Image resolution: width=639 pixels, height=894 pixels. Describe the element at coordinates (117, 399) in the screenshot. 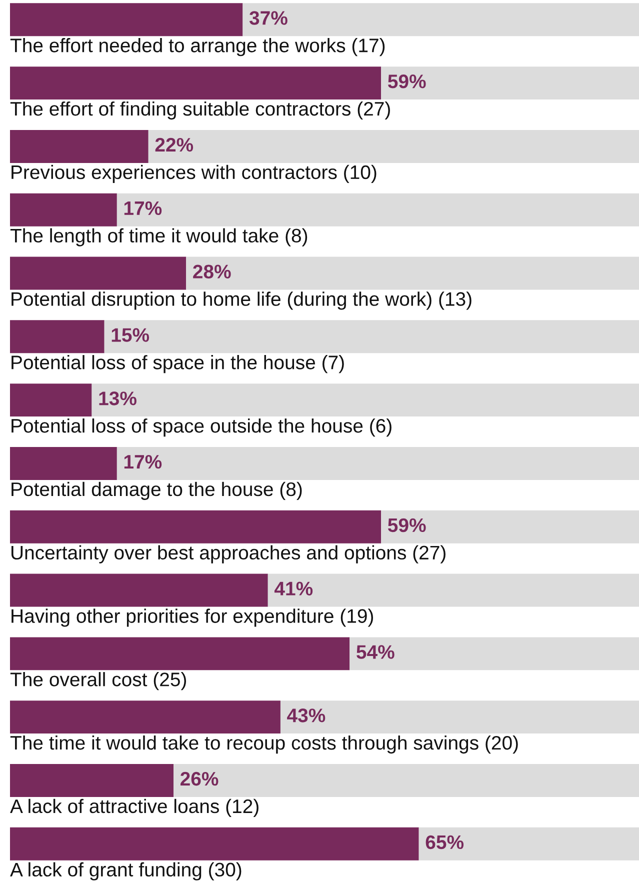

I see `data-label: 13%` at that location.